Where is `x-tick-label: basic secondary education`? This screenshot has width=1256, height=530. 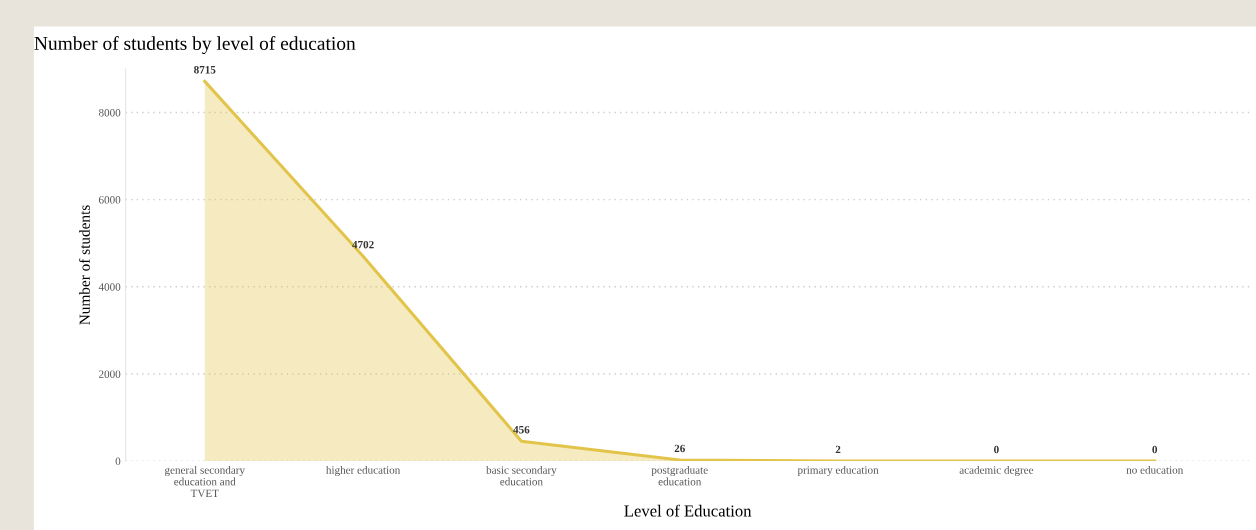 x-tick-label: basic secondary education is located at coordinates (521, 475).